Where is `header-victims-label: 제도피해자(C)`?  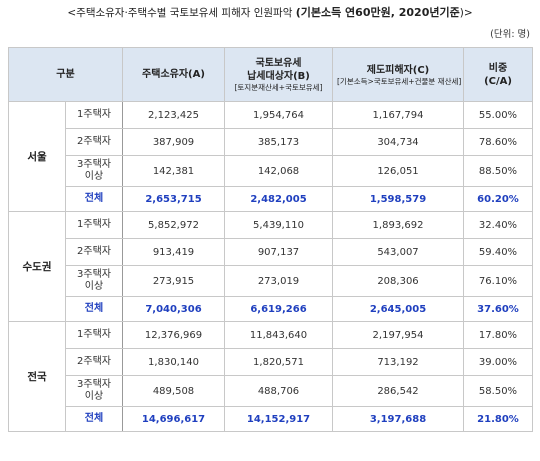 header-victims-label: 제도피해자(C) is located at coordinates (398, 70).